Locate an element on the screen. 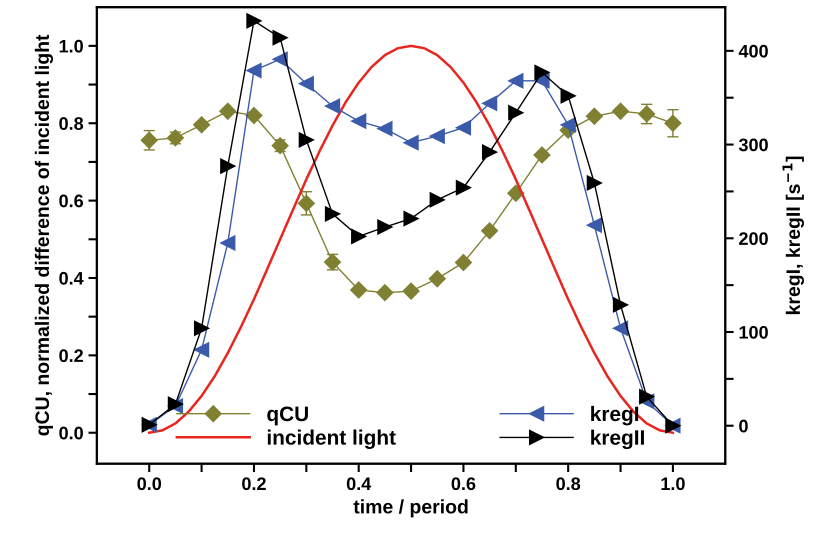  x-tick-label: 0.6 is located at coordinates (464, 483).